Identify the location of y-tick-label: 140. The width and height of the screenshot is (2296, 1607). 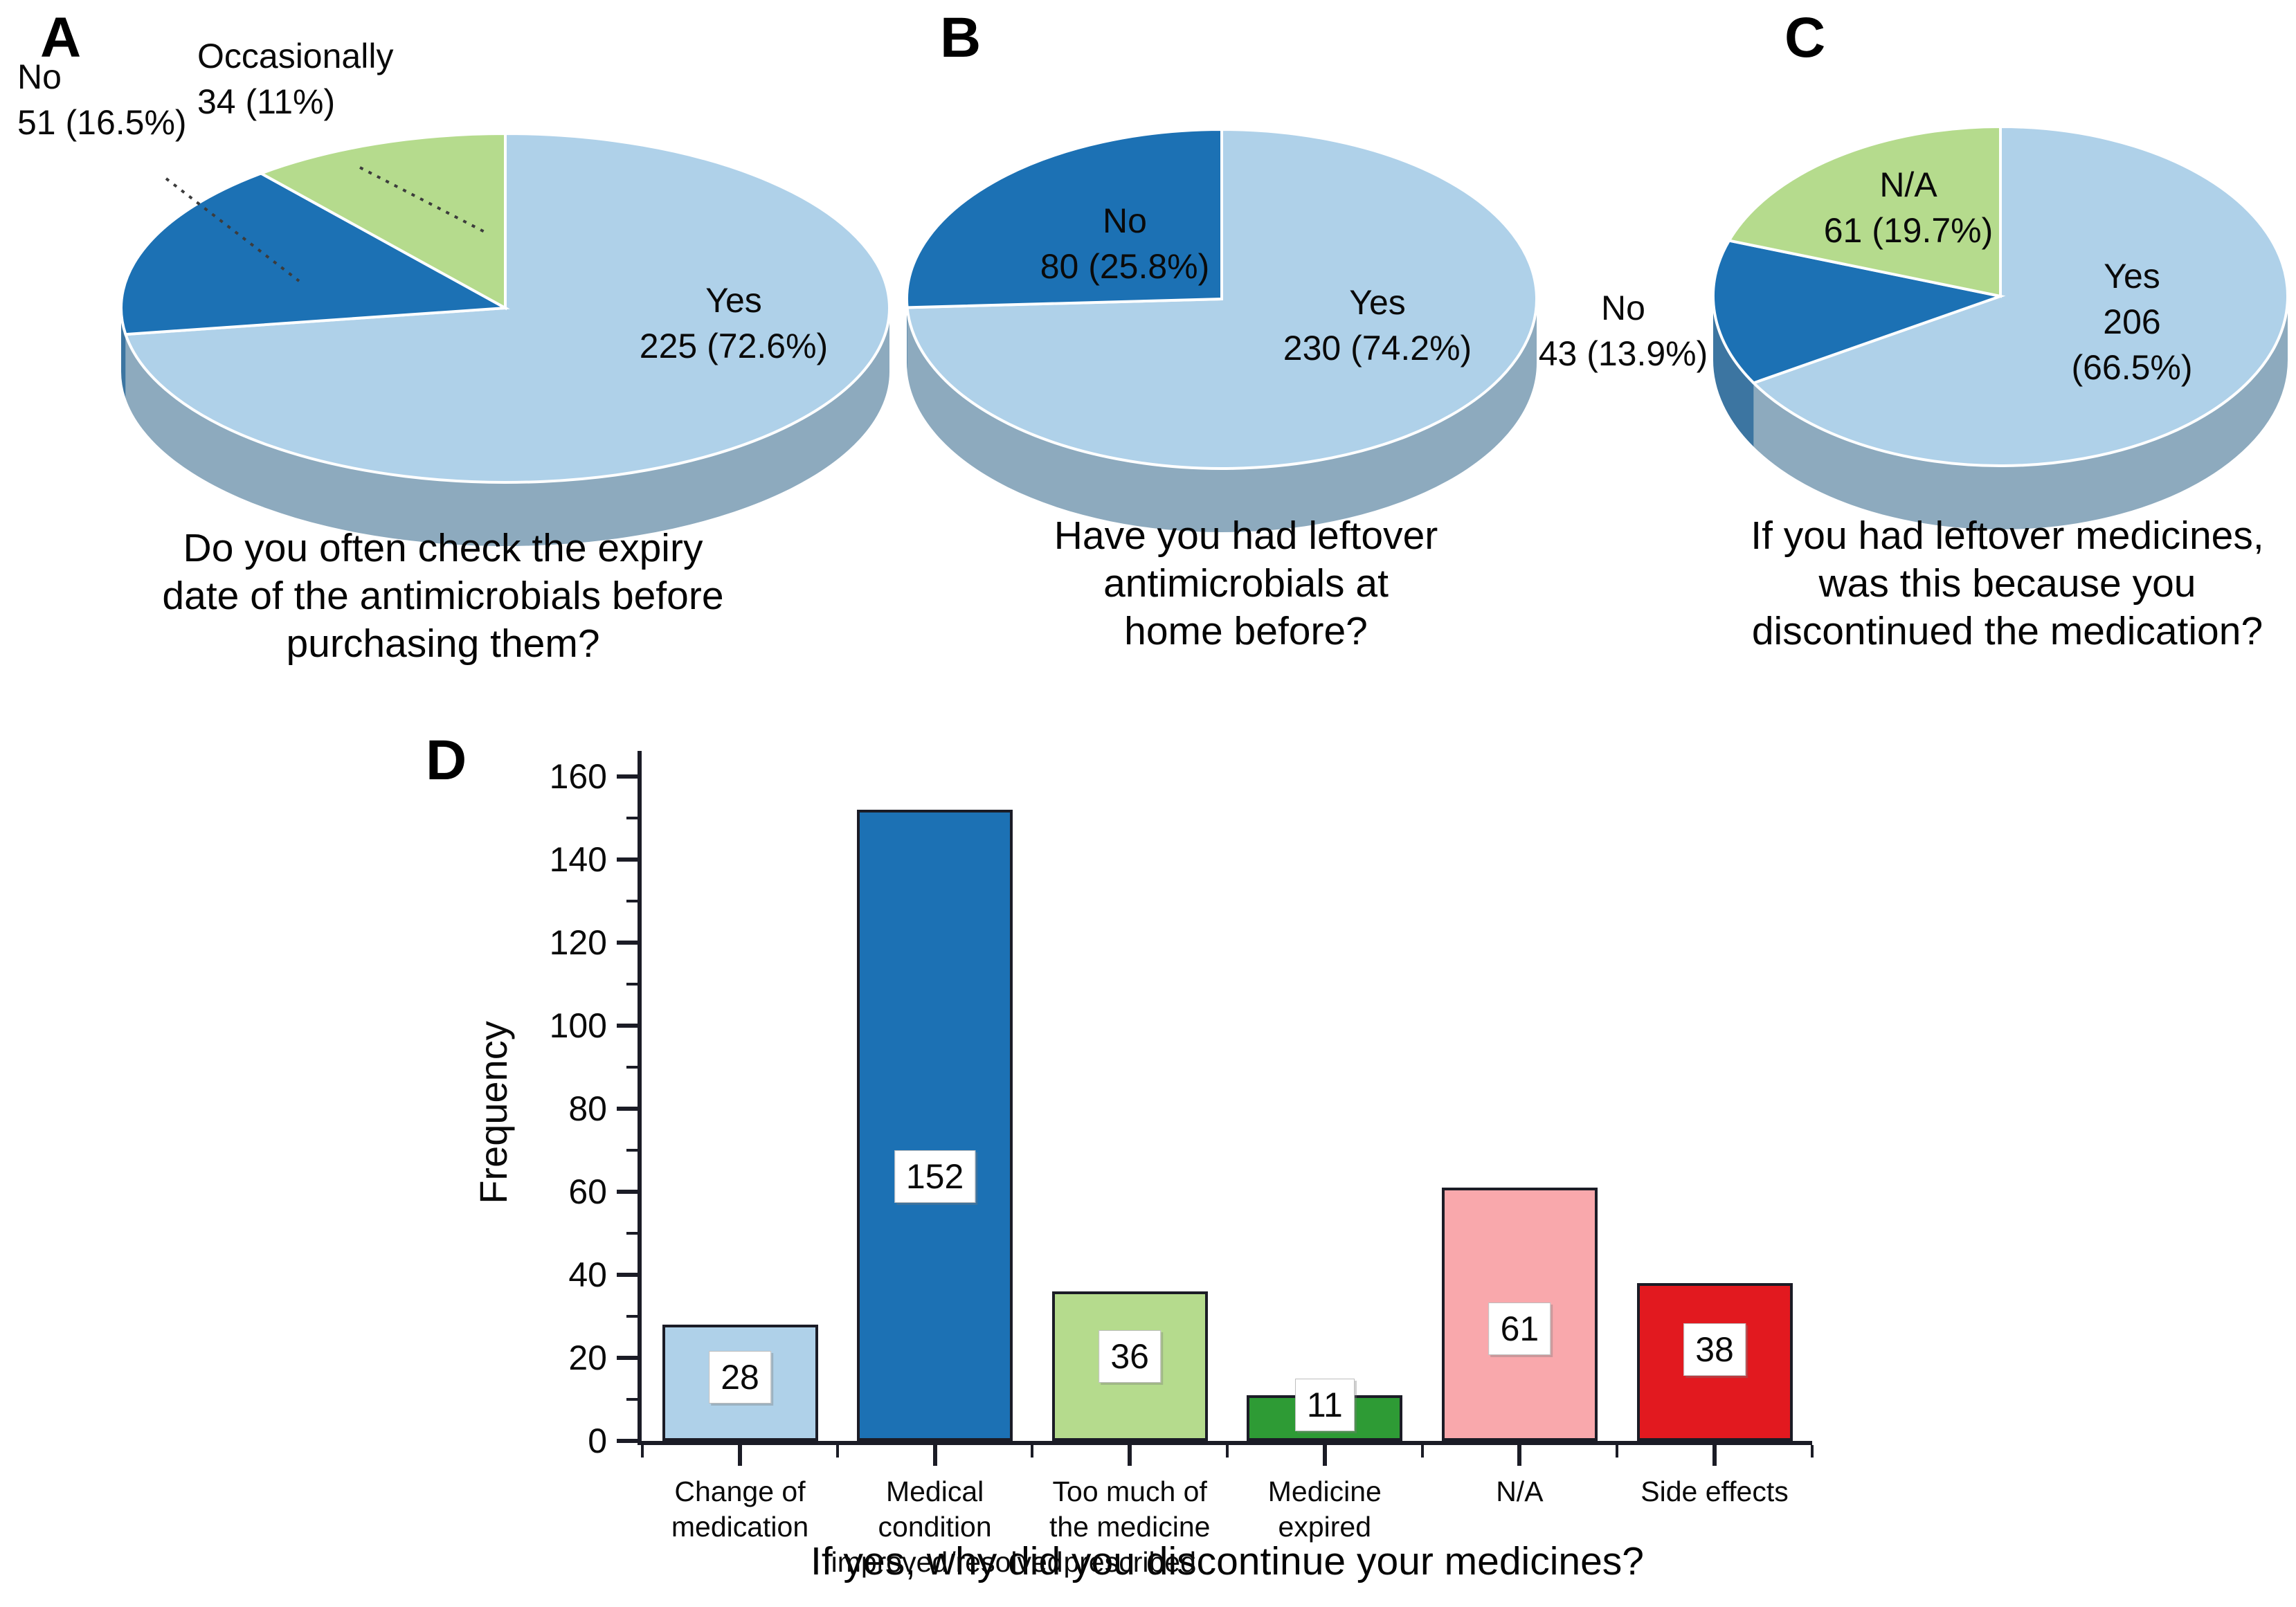
(578, 859).